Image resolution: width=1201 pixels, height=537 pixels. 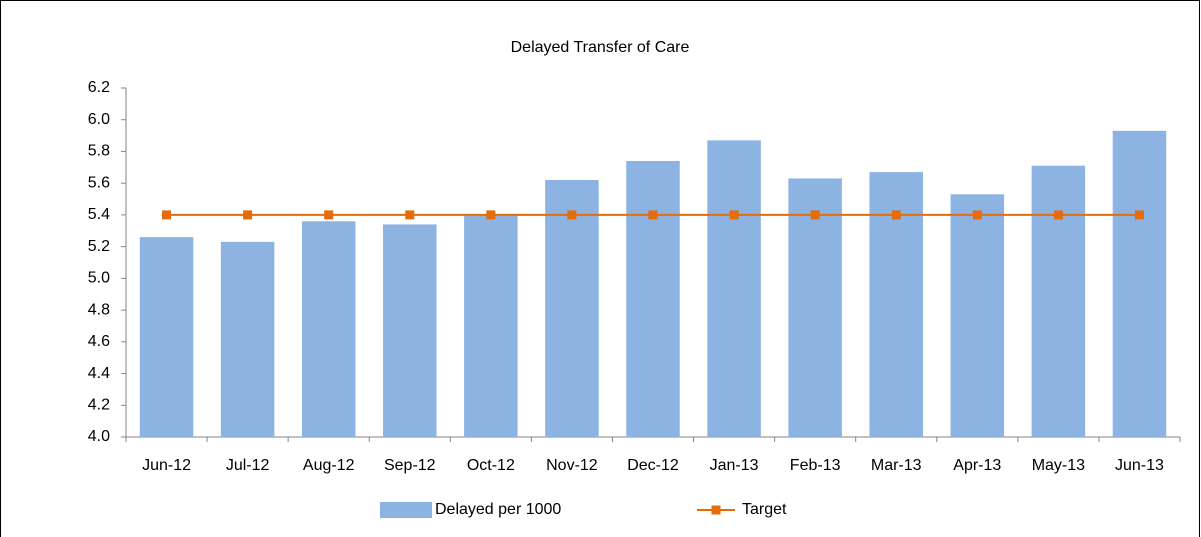 What do you see at coordinates (99, 87) in the screenshot?
I see `y-tick-label: 6.2` at bounding box center [99, 87].